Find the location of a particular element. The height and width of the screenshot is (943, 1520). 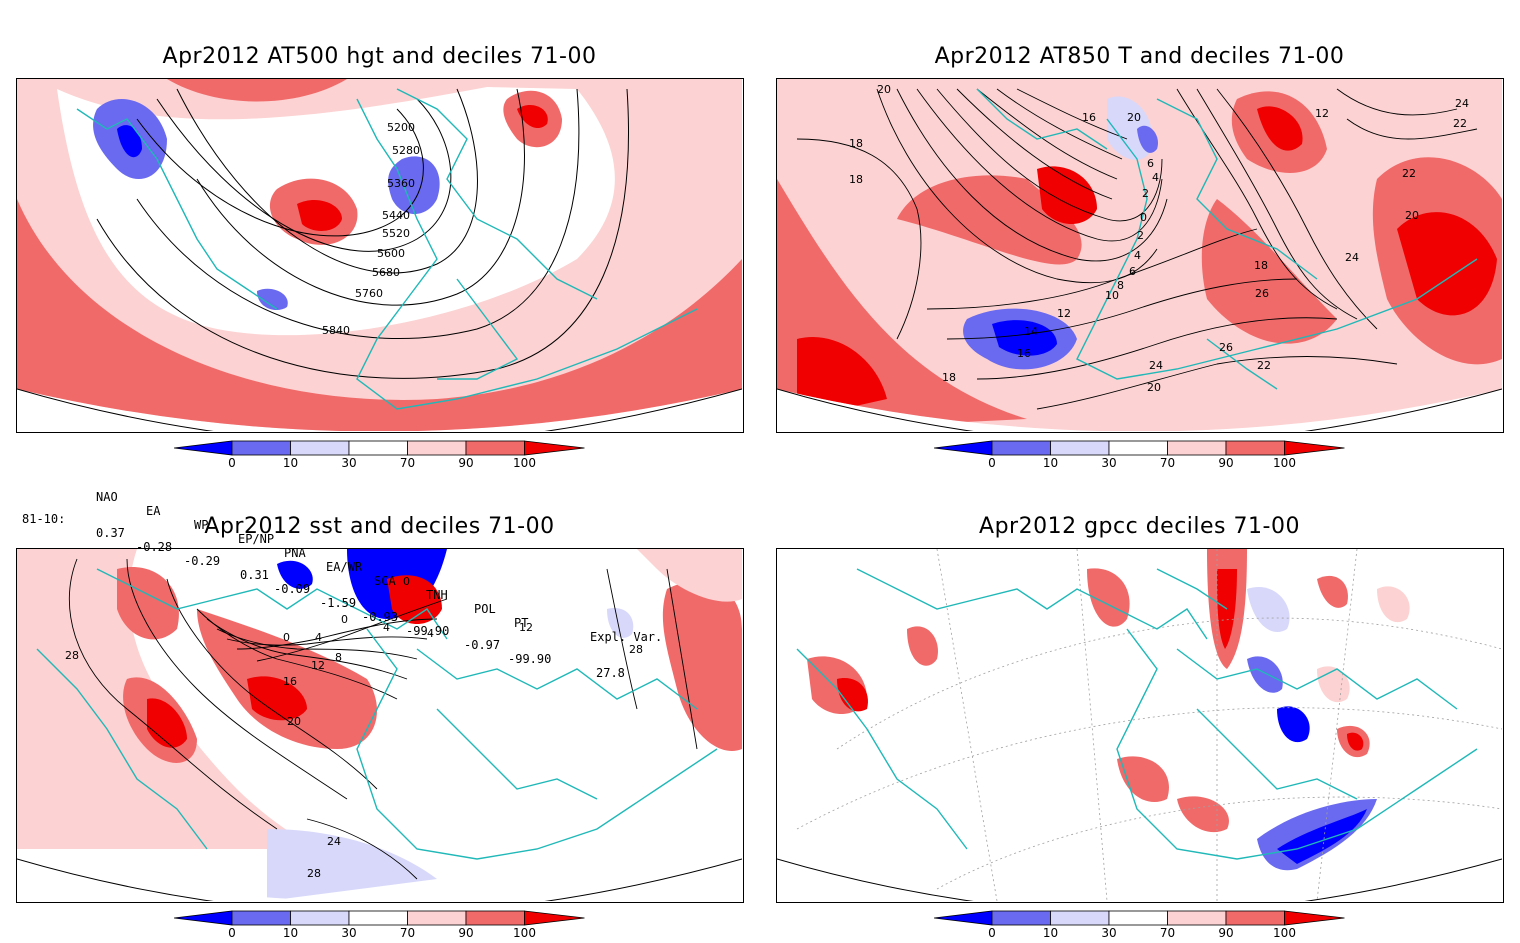

contour-label: 5360 is located at coordinates (401, 183).